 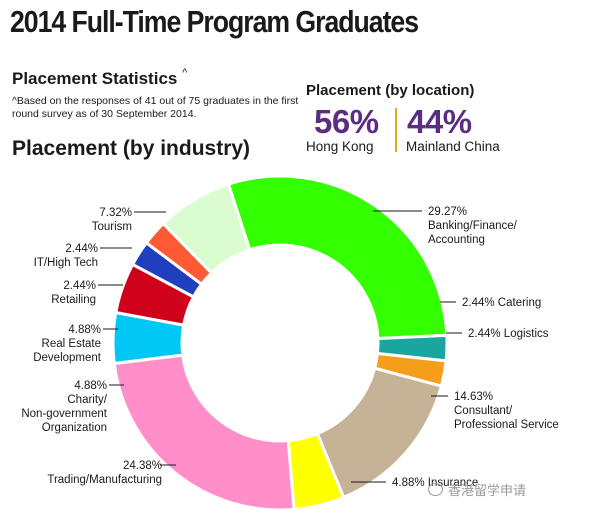 I want to click on data-label-catering: 2.44% Catering, so click(x=501, y=303).